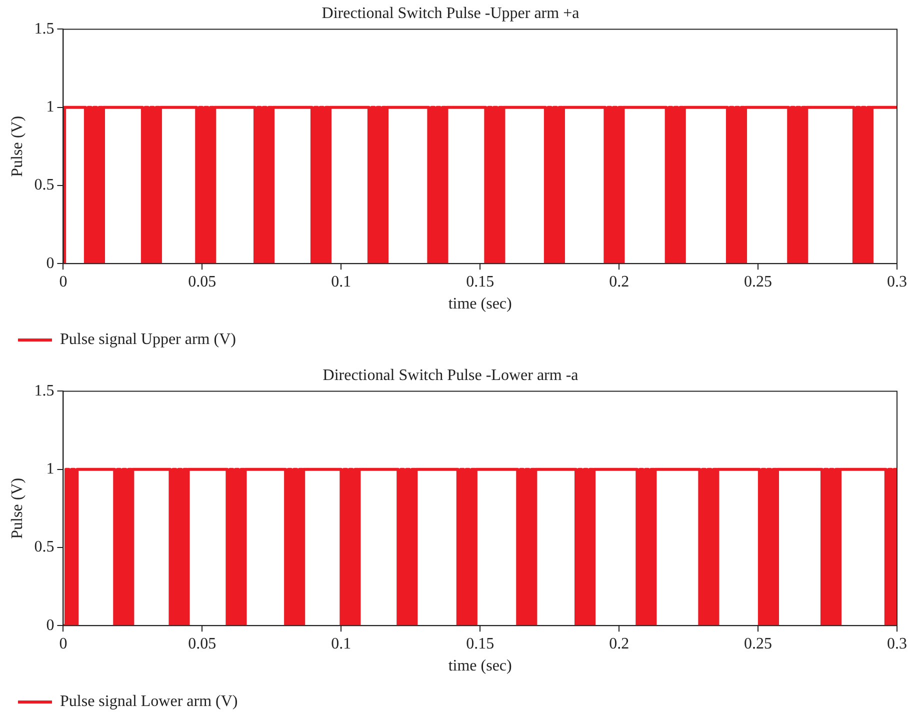  Describe the element at coordinates (149, 701) in the screenshot. I see `legend-label: Pulse signal Lower arm (V)` at that location.